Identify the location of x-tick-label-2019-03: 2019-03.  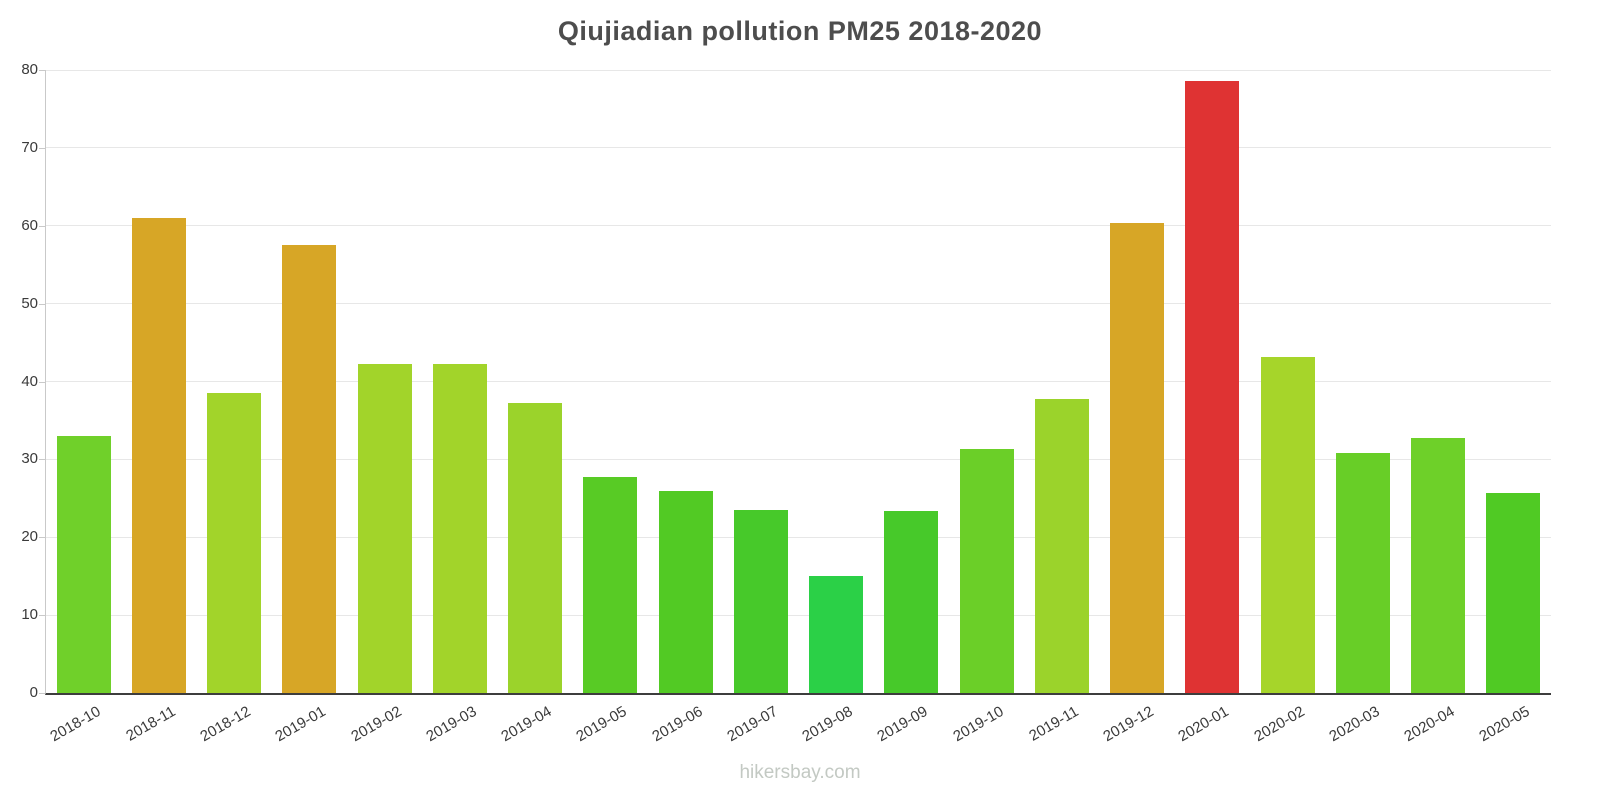
(451, 724).